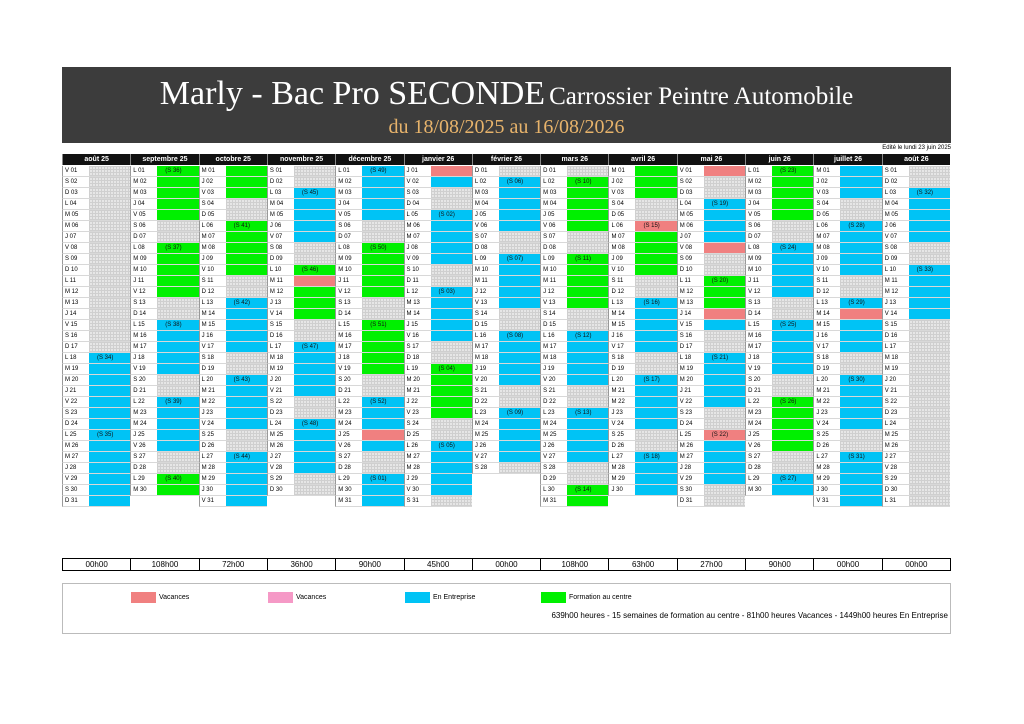  What do you see at coordinates (437, 424) in the screenshot?
I see `day-cell: S 24` at bounding box center [437, 424].